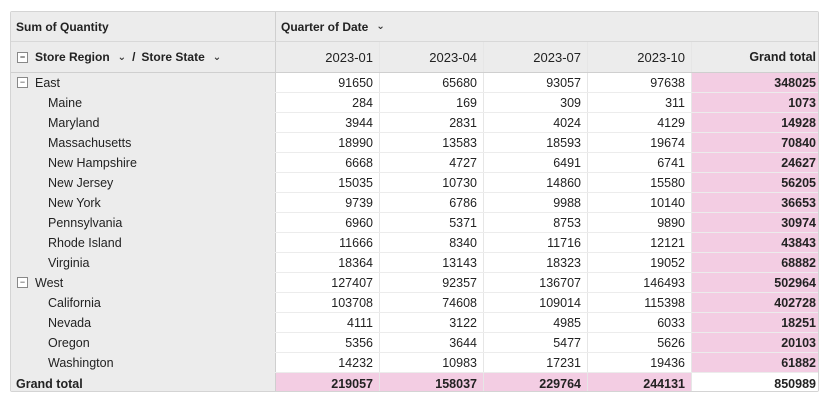 This screenshot has height=404, width=830. What do you see at coordinates (536, 202) in the screenshot?
I see `value-cell: 9988` at bounding box center [536, 202].